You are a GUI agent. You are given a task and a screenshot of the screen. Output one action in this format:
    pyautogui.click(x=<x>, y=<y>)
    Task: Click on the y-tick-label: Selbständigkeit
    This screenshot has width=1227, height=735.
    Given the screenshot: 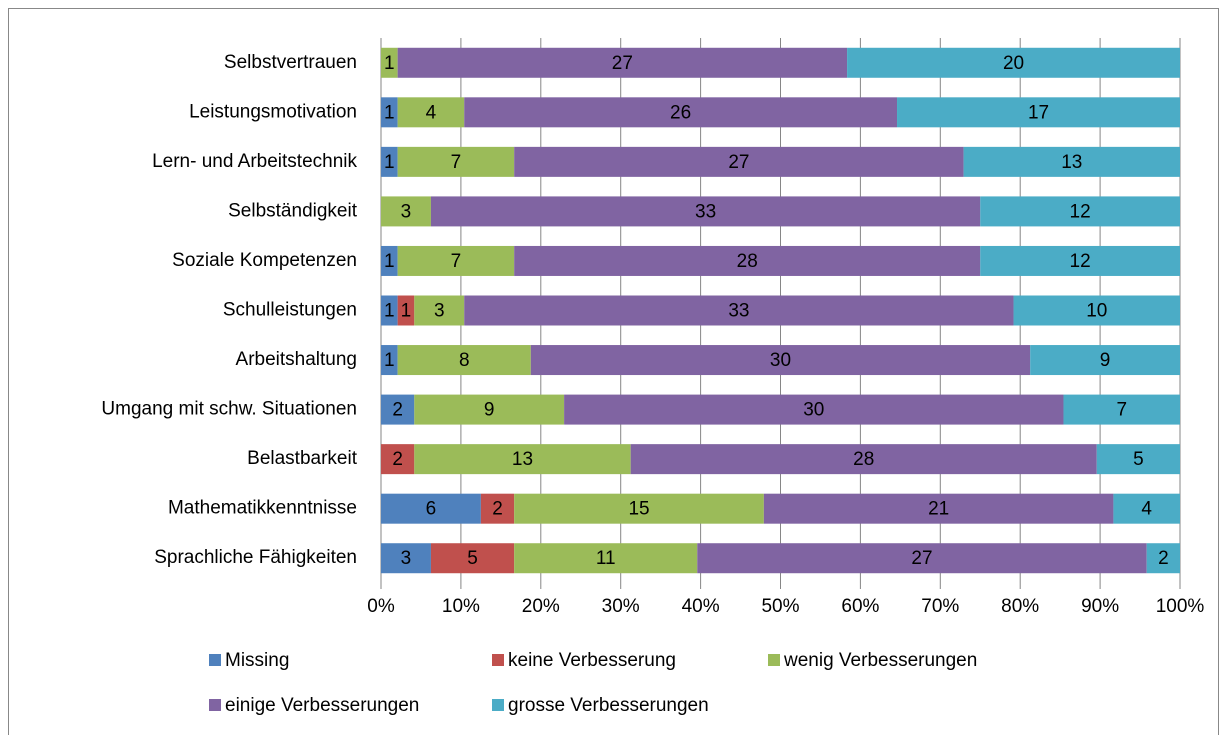 What is the action you would take?
    pyautogui.click(x=293, y=210)
    